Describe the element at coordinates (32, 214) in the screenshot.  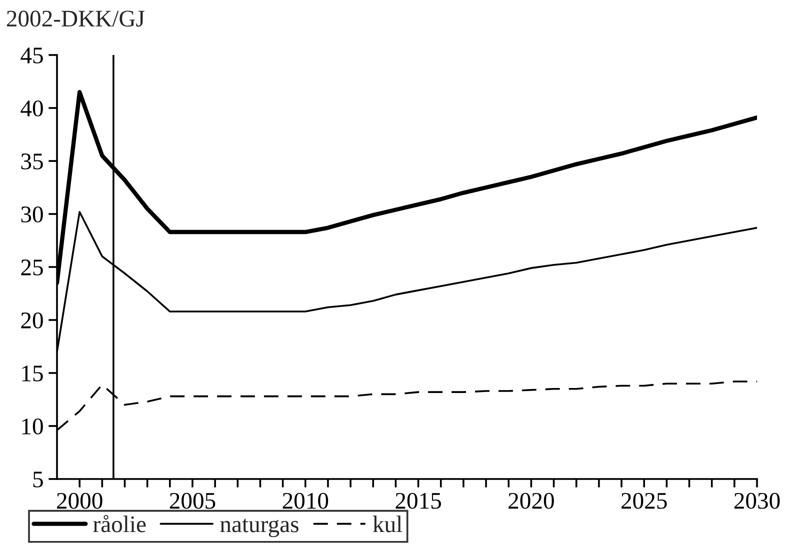
I see `y-tick-label: 30` at that location.